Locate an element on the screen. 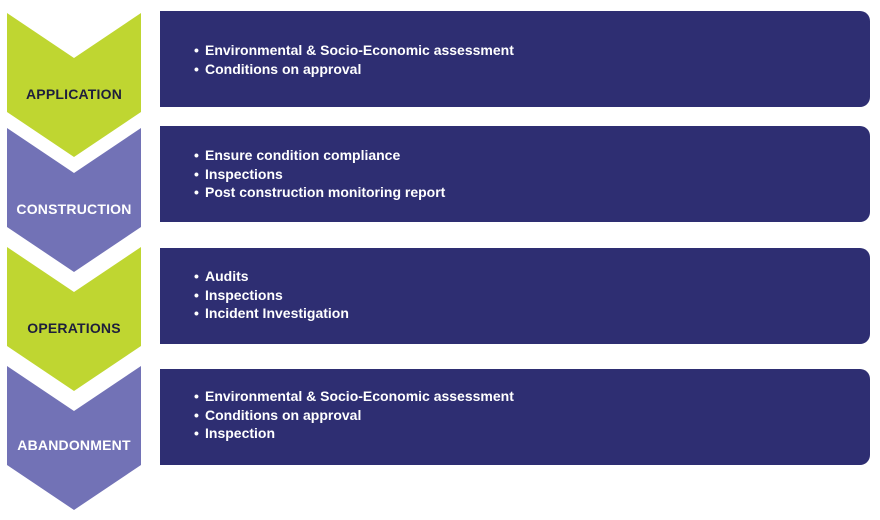 The height and width of the screenshot is (520, 880). chevron-application is located at coordinates (74, 85).